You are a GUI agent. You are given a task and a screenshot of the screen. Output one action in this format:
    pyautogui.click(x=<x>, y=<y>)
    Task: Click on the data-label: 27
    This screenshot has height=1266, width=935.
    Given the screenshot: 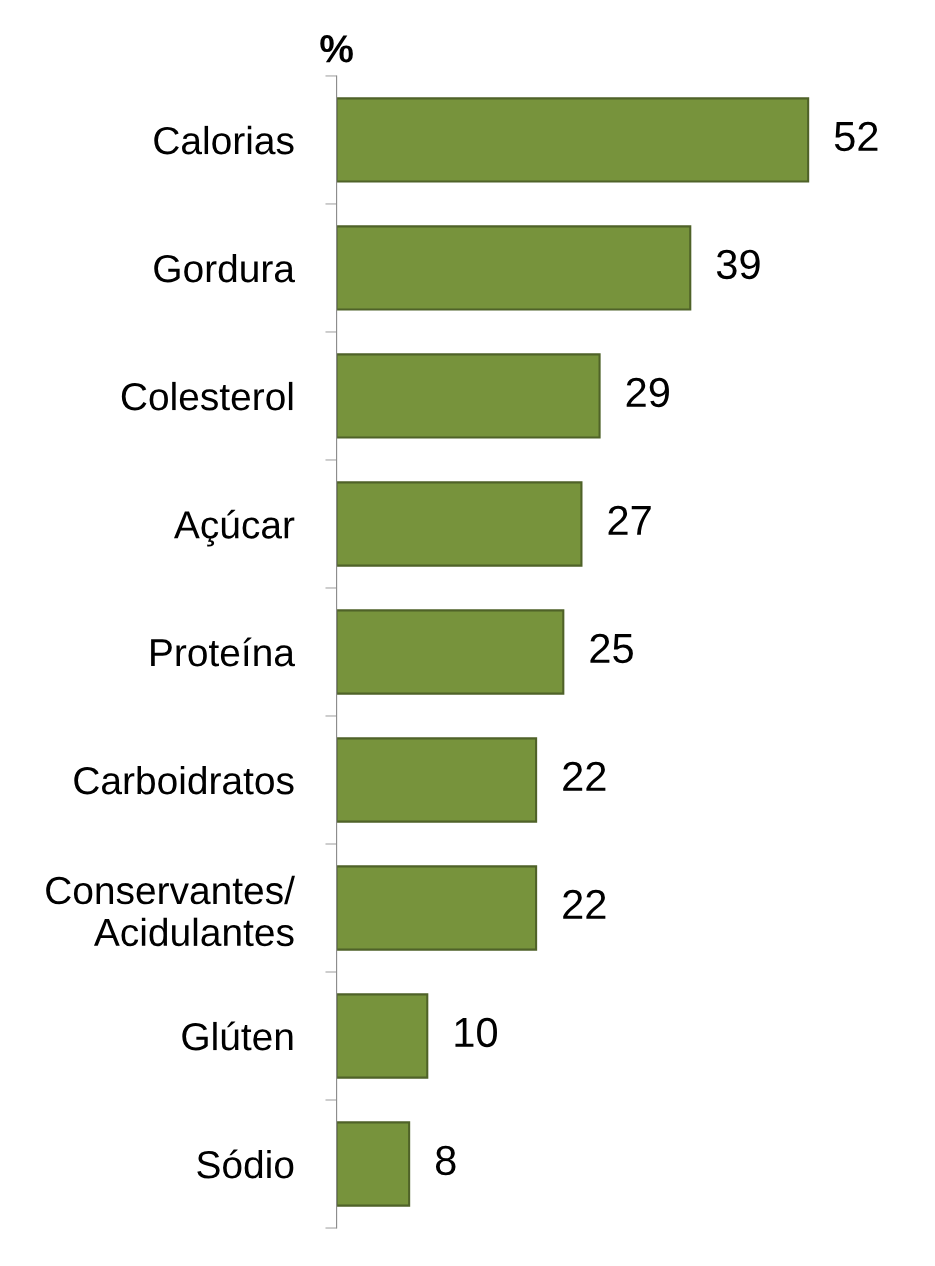 What is the action you would take?
    pyautogui.click(x=629, y=520)
    